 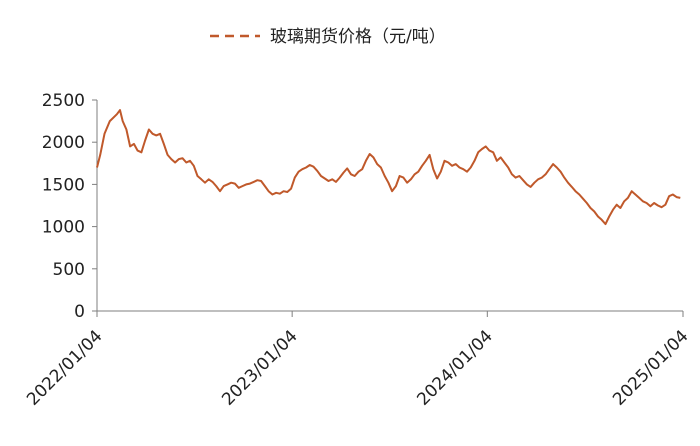 What do you see at coordinates (79, 312) in the screenshot?
I see `y-tick-label: 0` at bounding box center [79, 312].